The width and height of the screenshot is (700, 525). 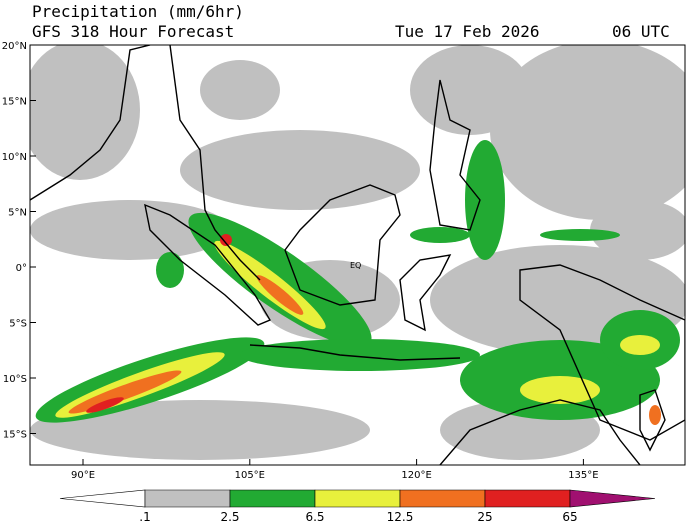 I want to click on colorbar-label: 12.5, so click(x=400, y=517).